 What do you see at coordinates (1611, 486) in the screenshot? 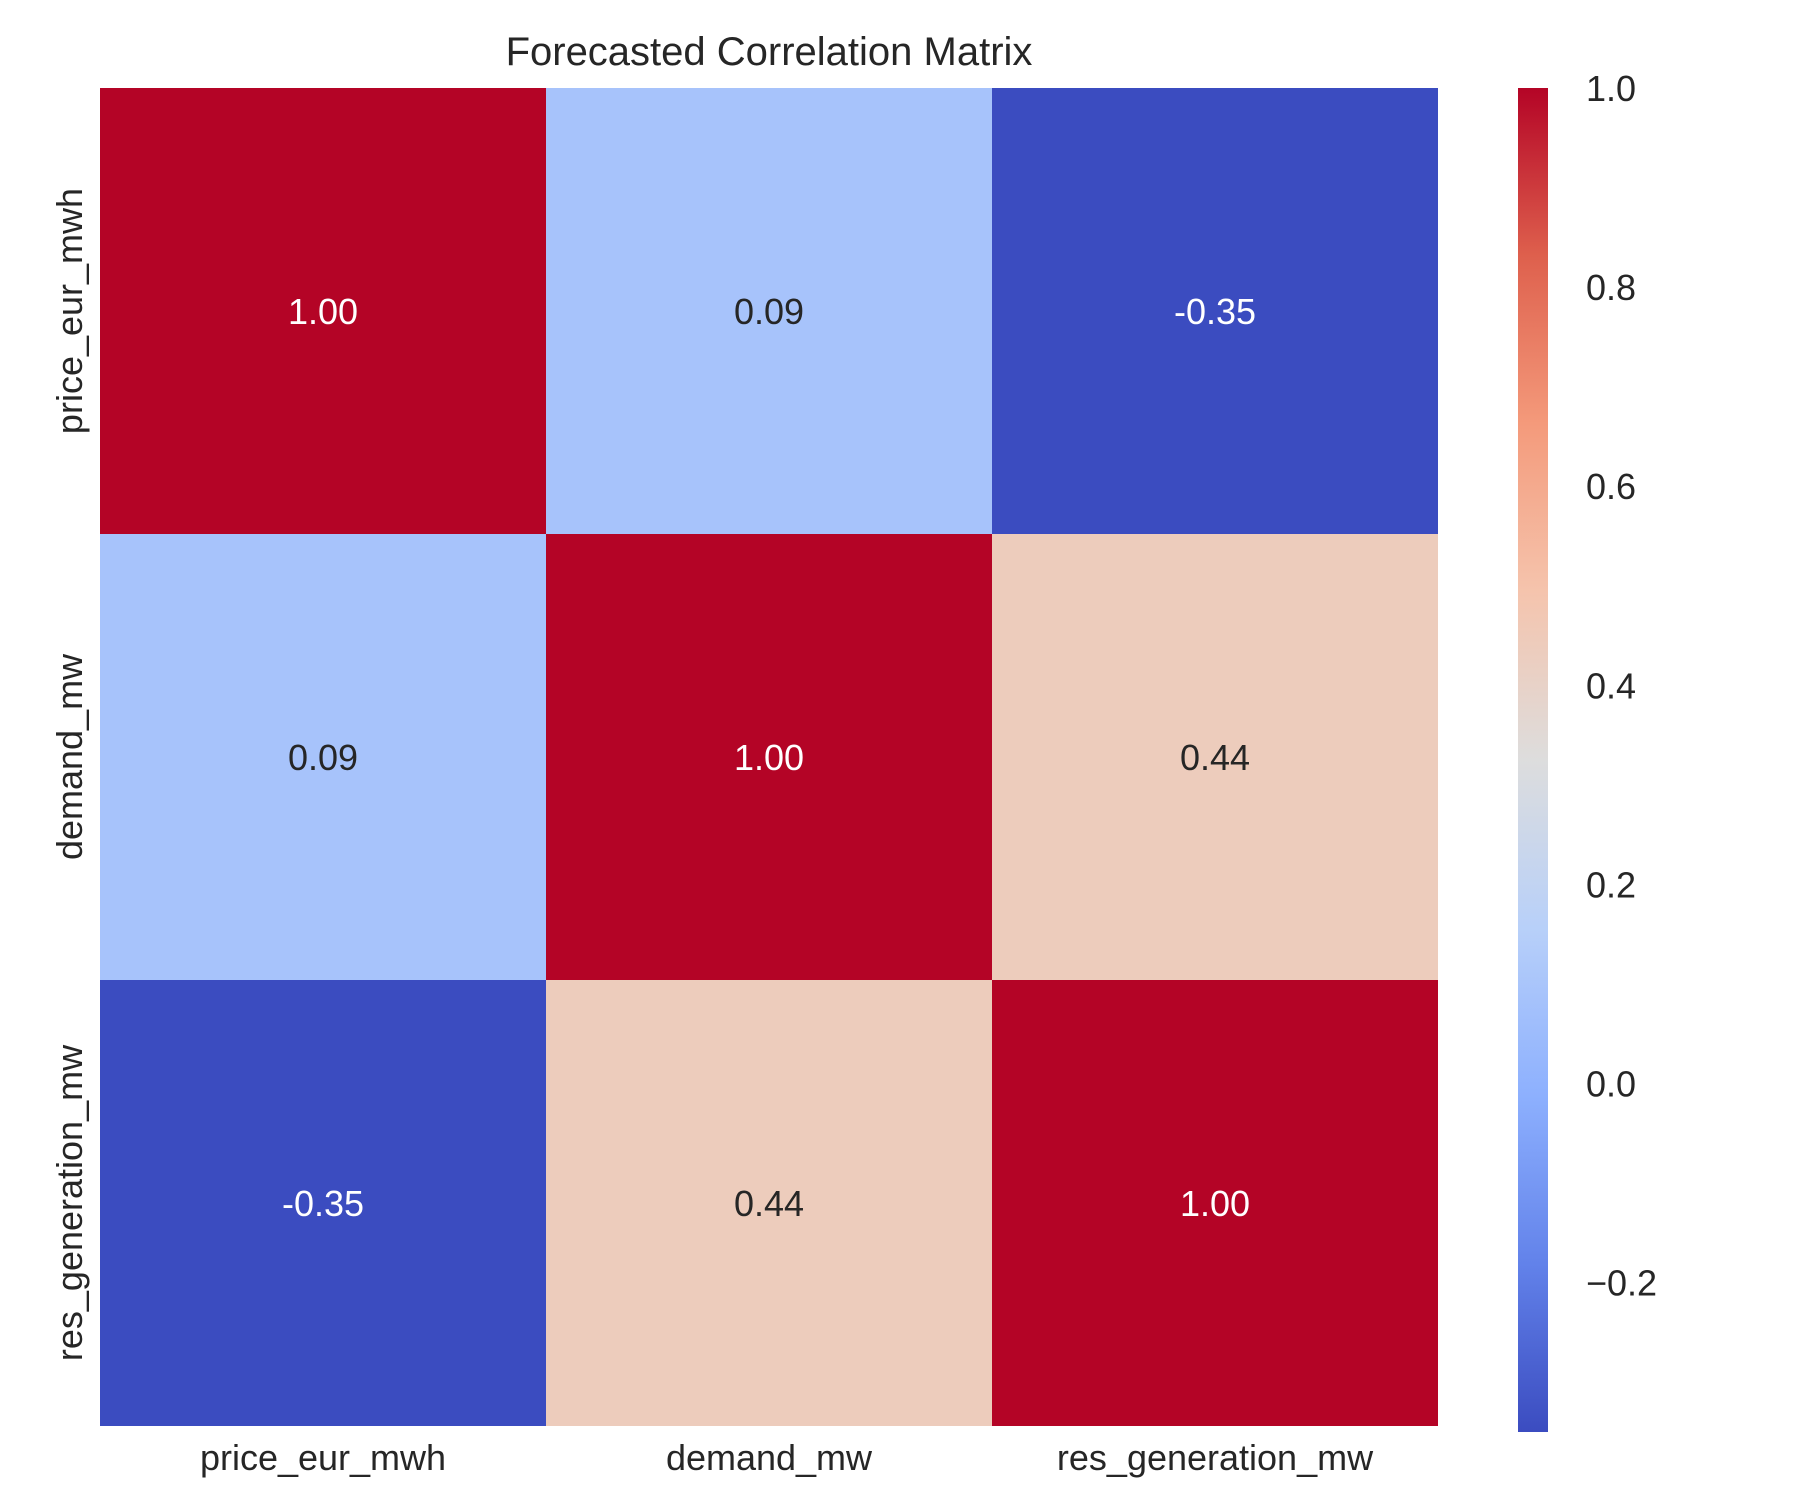
I see `colorbar-tick-label: 0.6` at bounding box center [1611, 486].